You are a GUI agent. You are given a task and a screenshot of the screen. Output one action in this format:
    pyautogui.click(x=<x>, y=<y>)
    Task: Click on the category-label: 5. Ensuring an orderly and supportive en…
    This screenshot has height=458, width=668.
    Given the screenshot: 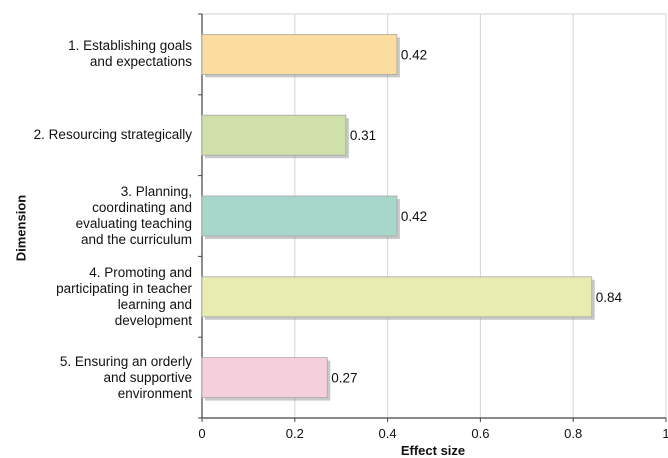 What is the action you would take?
    pyautogui.click(x=125, y=377)
    